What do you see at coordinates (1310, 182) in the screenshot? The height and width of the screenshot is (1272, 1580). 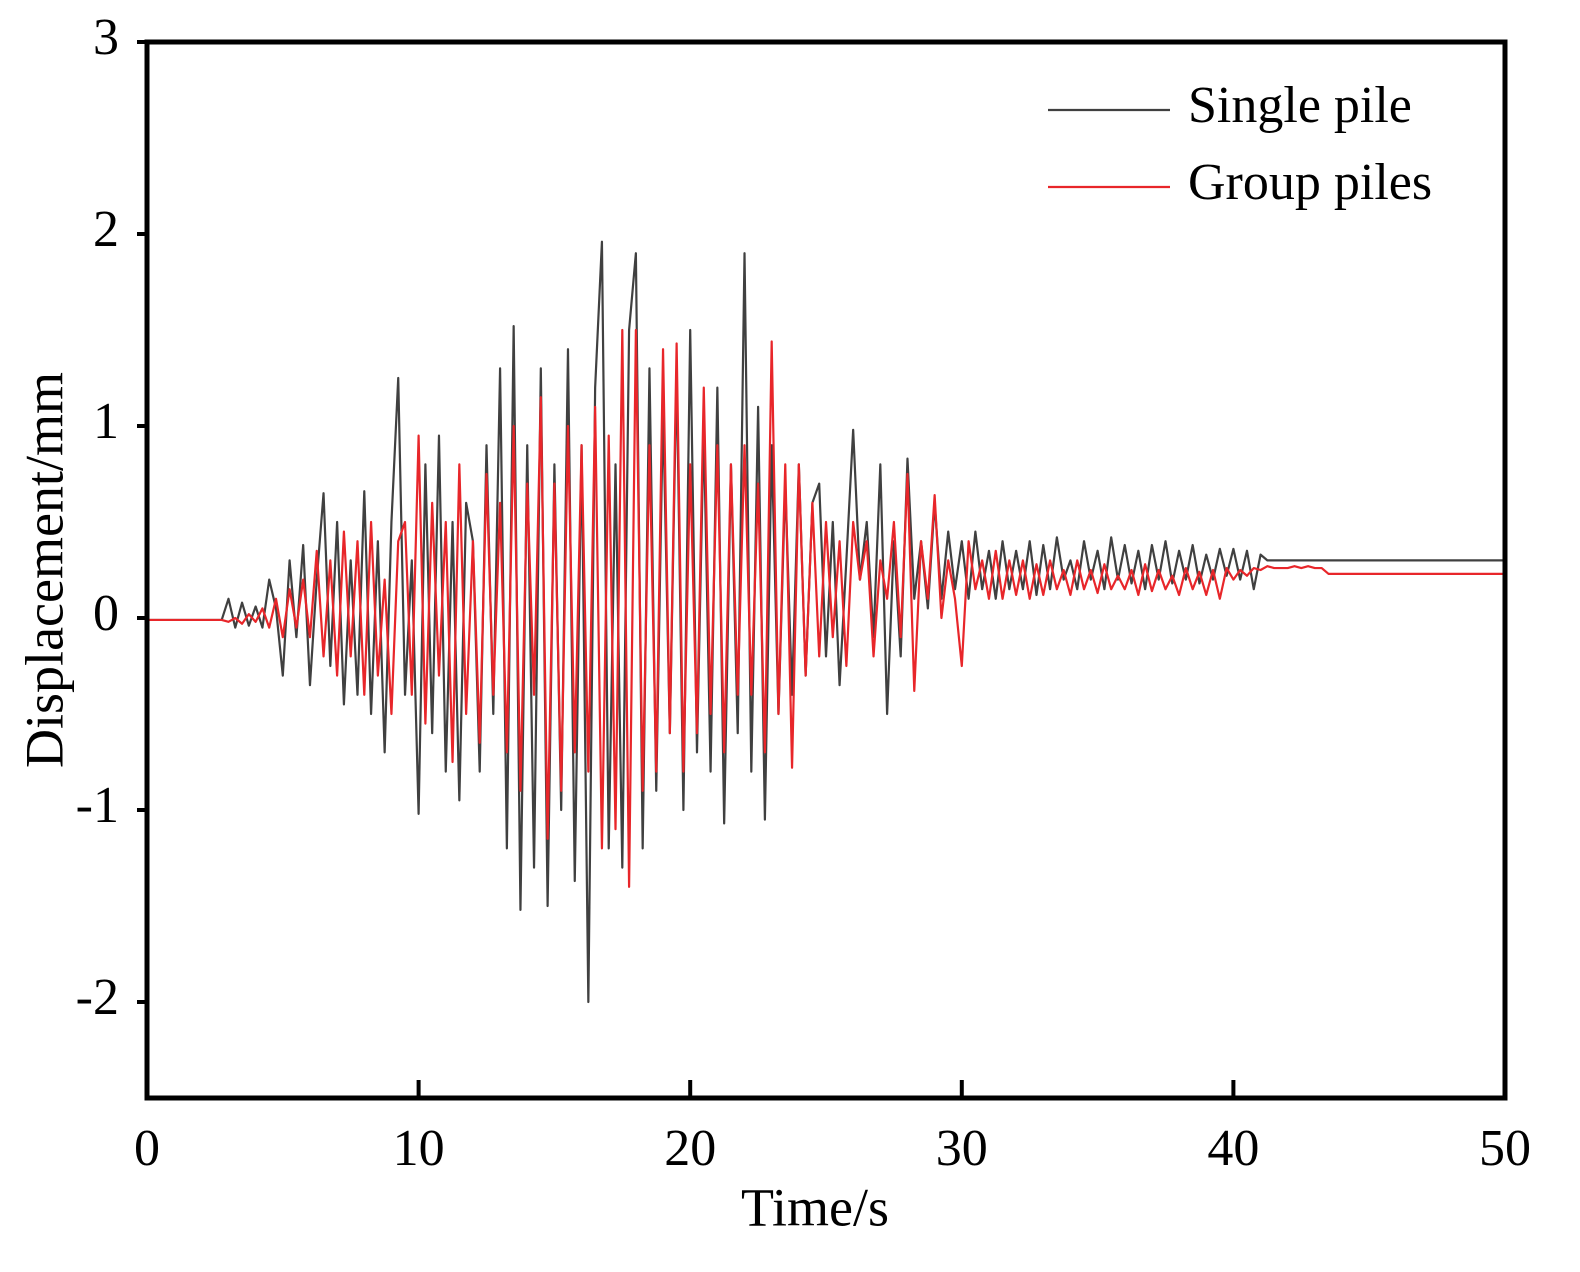 I see `legend-label: Group piles` at bounding box center [1310, 182].